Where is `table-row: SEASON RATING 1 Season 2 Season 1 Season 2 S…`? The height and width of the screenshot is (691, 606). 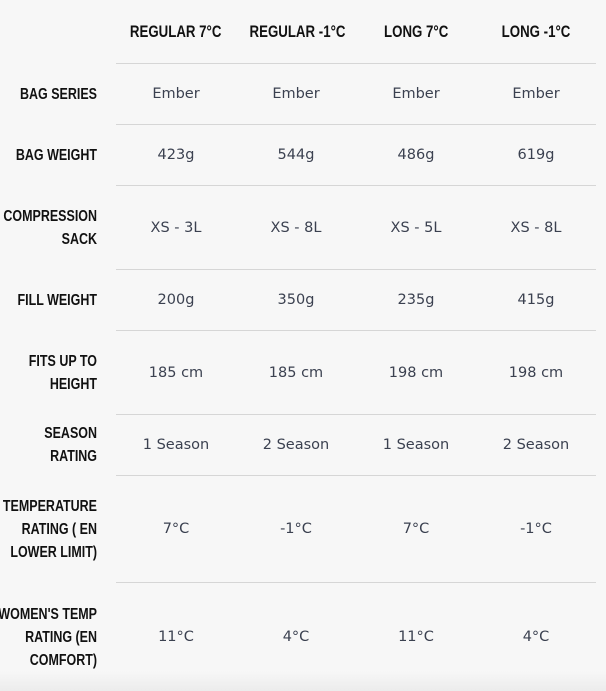
table-row: SEASON RATING 1 Season 2 Season 1 Season 2 S… is located at coordinates (320, 444).